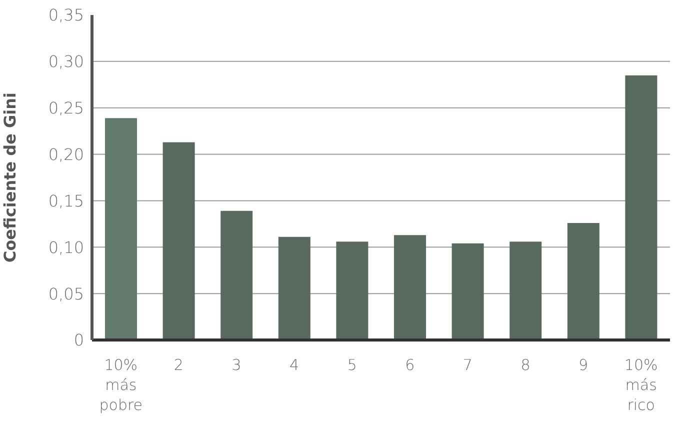 The image size is (677, 439). What do you see at coordinates (583, 365) in the screenshot?
I see `x-tick-label: 9` at bounding box center [583, 365].